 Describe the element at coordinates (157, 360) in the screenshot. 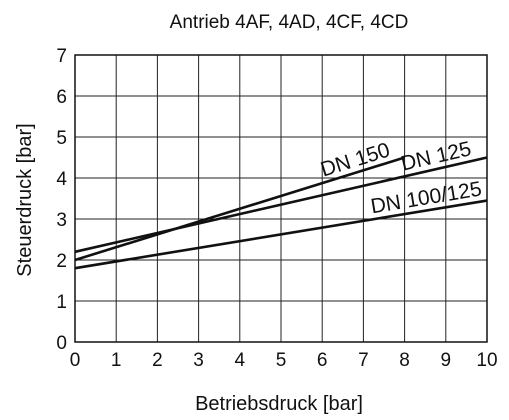

I see `x-tick-label-2: 2` at that location.